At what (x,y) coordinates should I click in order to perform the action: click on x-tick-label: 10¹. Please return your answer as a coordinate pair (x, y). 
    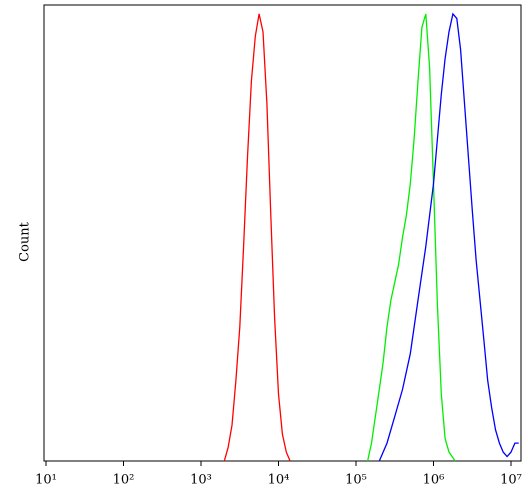
    Looking at the image, I should click on (46, 480).